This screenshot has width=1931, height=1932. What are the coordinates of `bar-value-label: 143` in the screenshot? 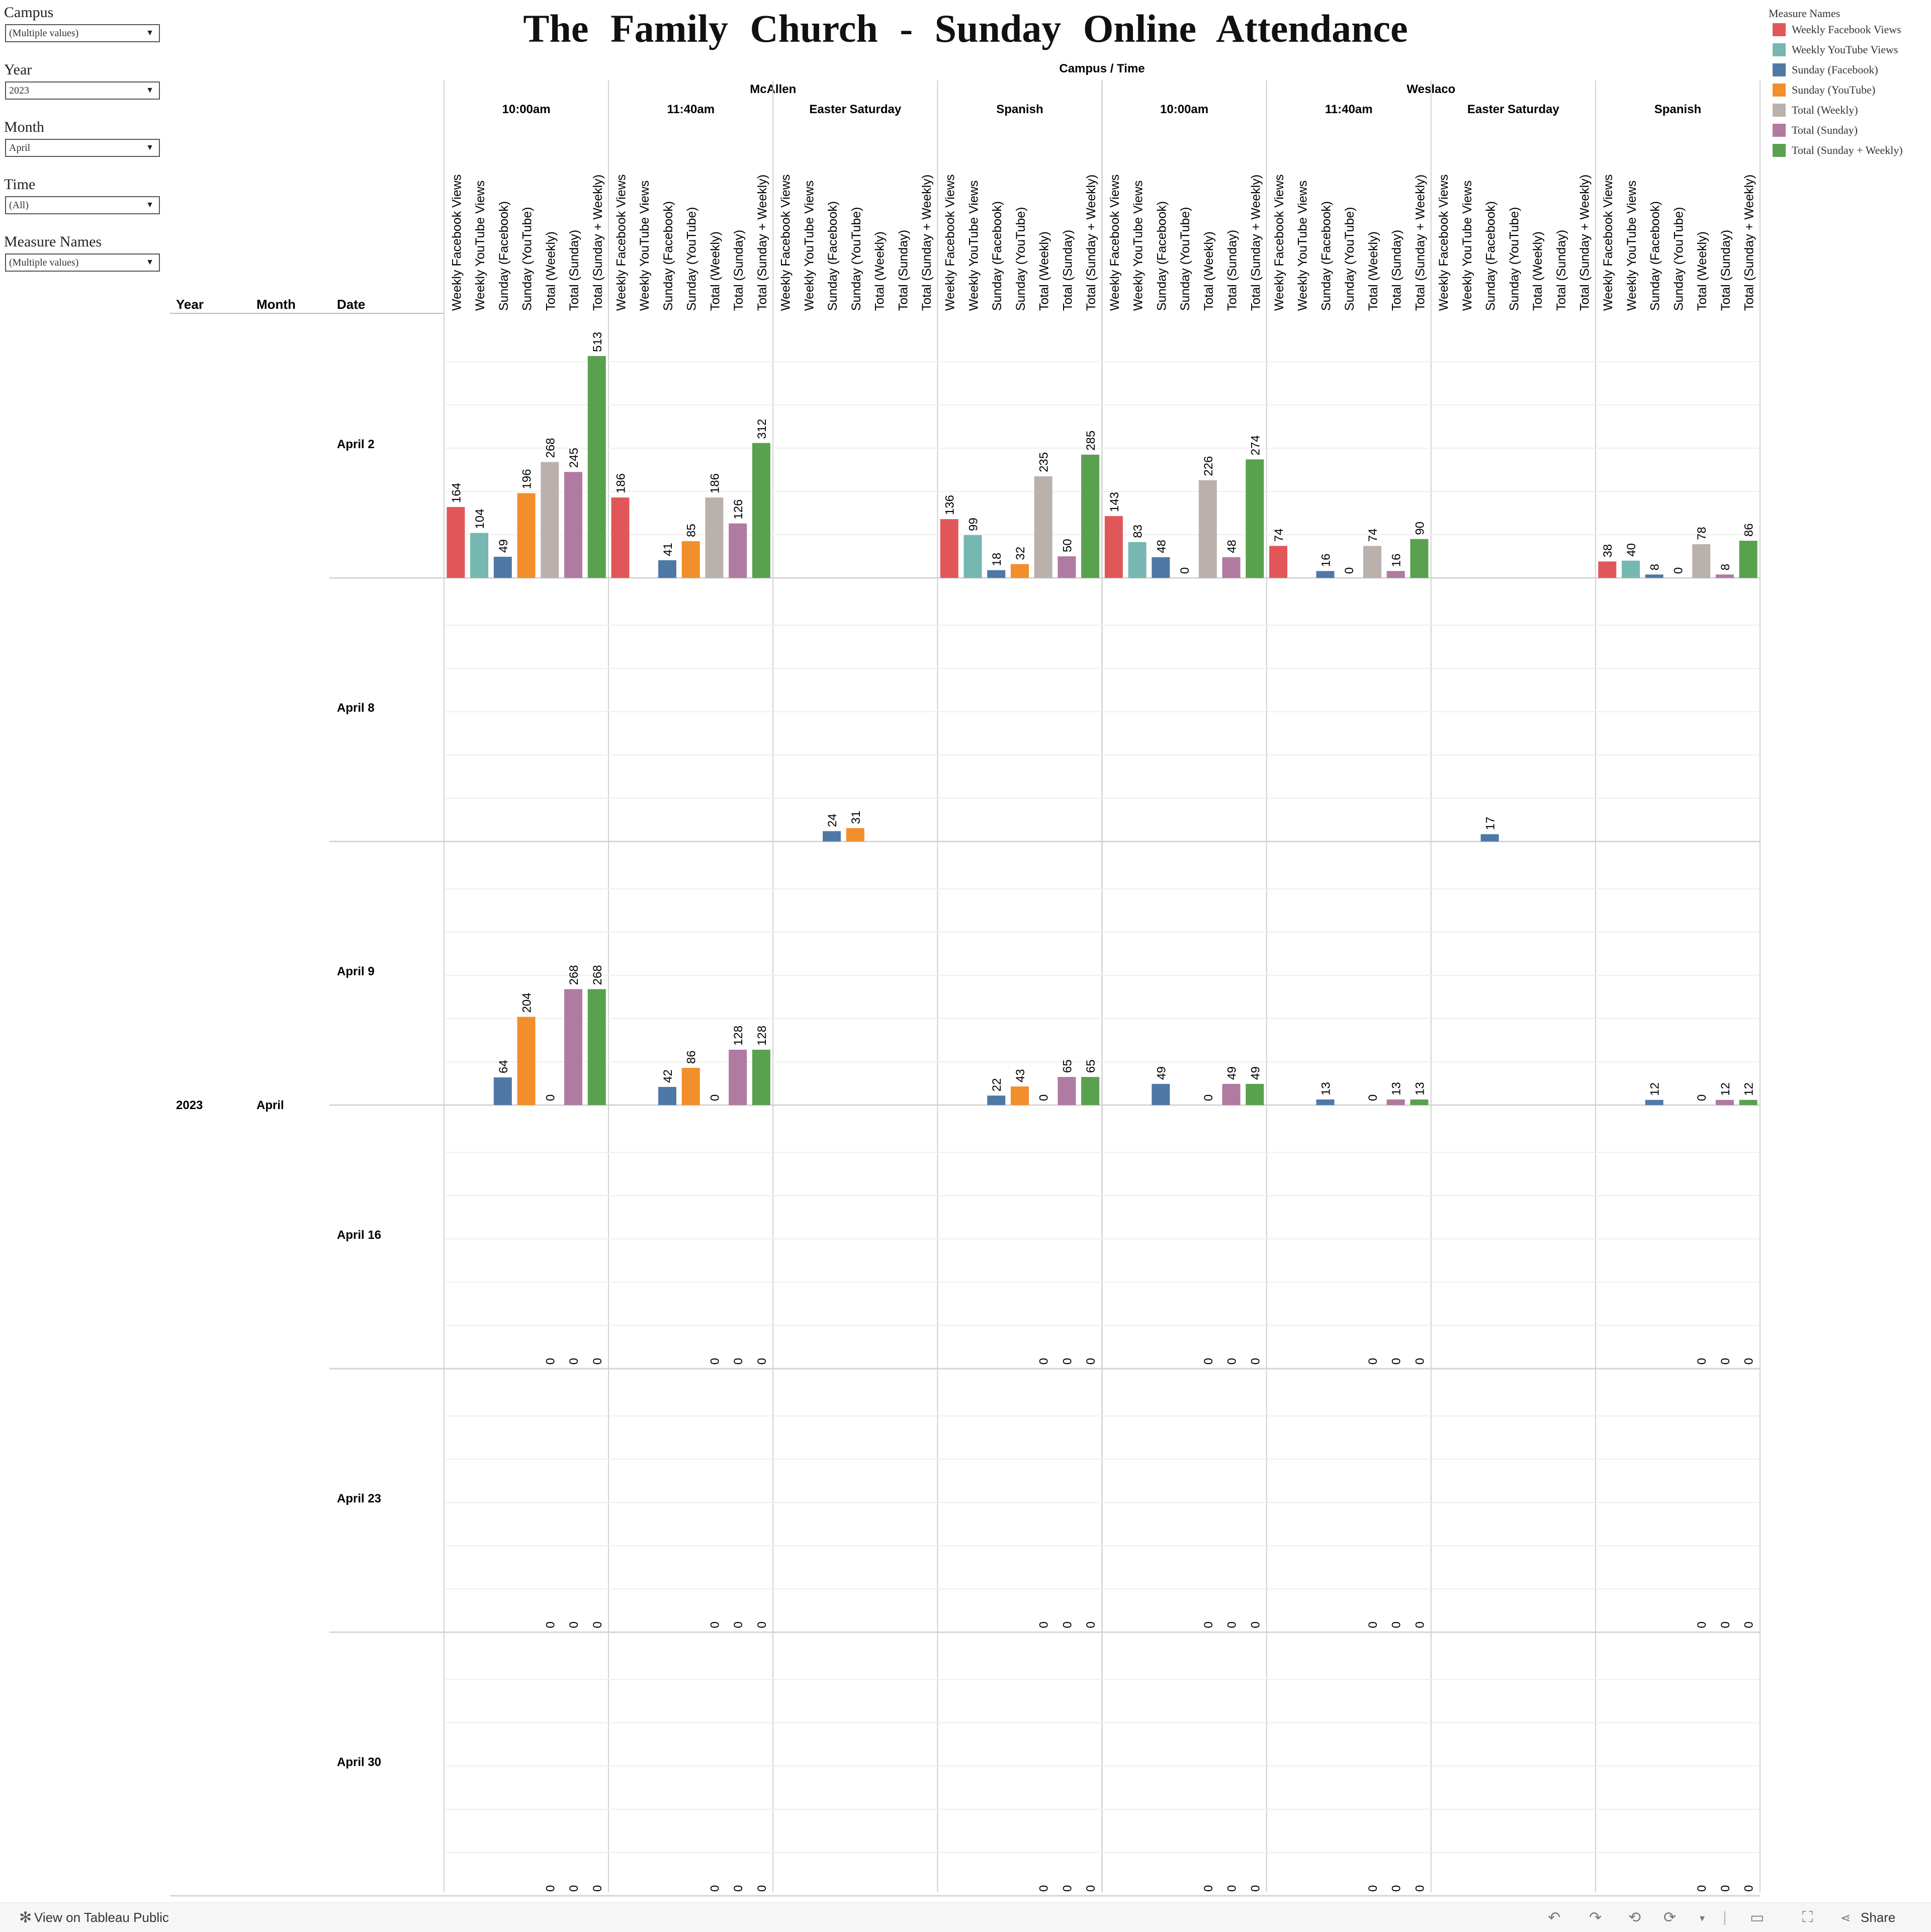 It's located at (1114, 502).